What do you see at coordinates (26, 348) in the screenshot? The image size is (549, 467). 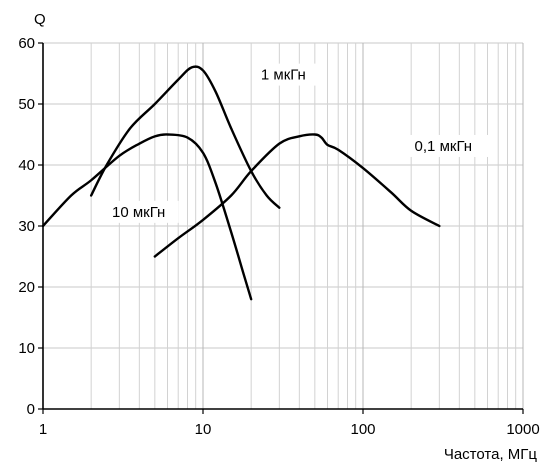 I see `y-tick-label-1: 10` at bounding box center [26, 348].